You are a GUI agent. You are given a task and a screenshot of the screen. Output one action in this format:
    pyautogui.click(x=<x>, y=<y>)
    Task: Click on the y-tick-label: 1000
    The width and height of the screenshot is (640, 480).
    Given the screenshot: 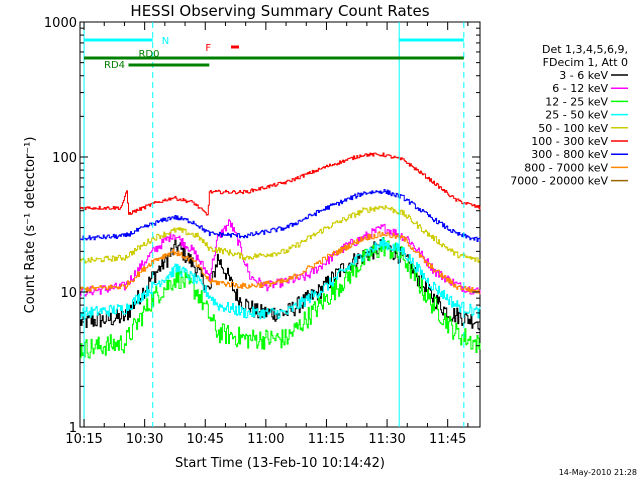 What is the action you would take?
    pyautogui.click(x=60, y=23)
    